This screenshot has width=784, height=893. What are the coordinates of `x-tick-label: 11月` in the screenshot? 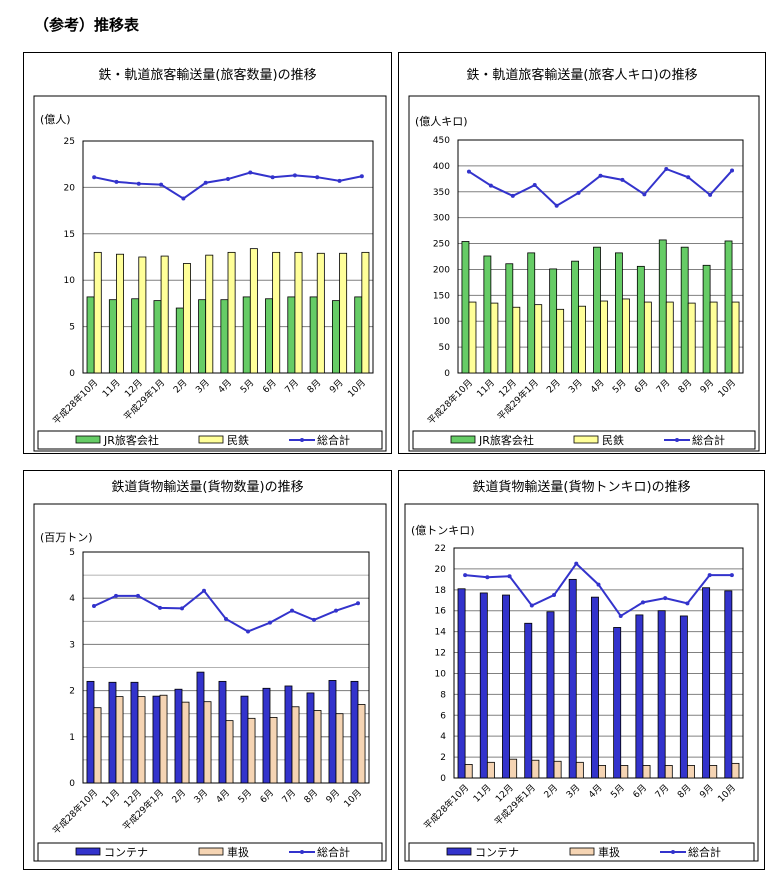 It's located at (111, 798).